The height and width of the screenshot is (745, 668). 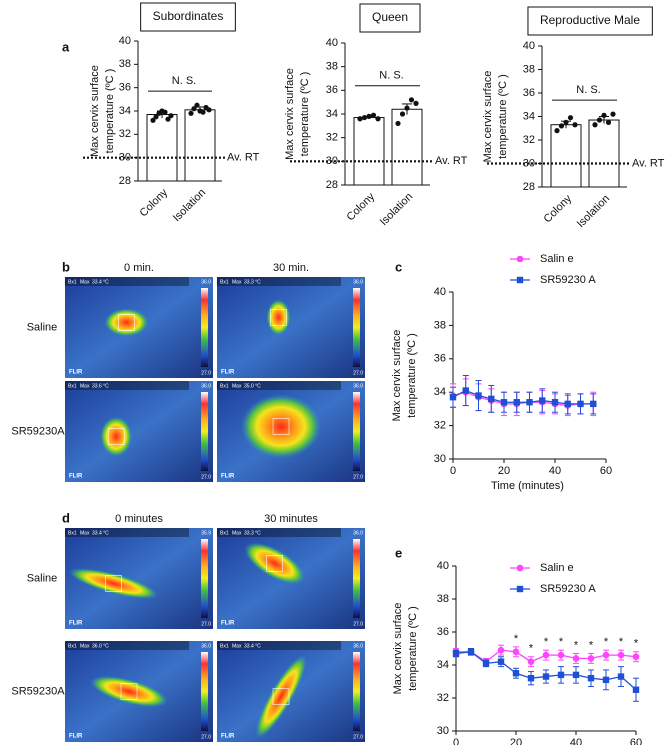 What do you see at coordinates (125, 88) in the screenshot?
I see `y-tick-label: 36` at bounding box center [125, 88].